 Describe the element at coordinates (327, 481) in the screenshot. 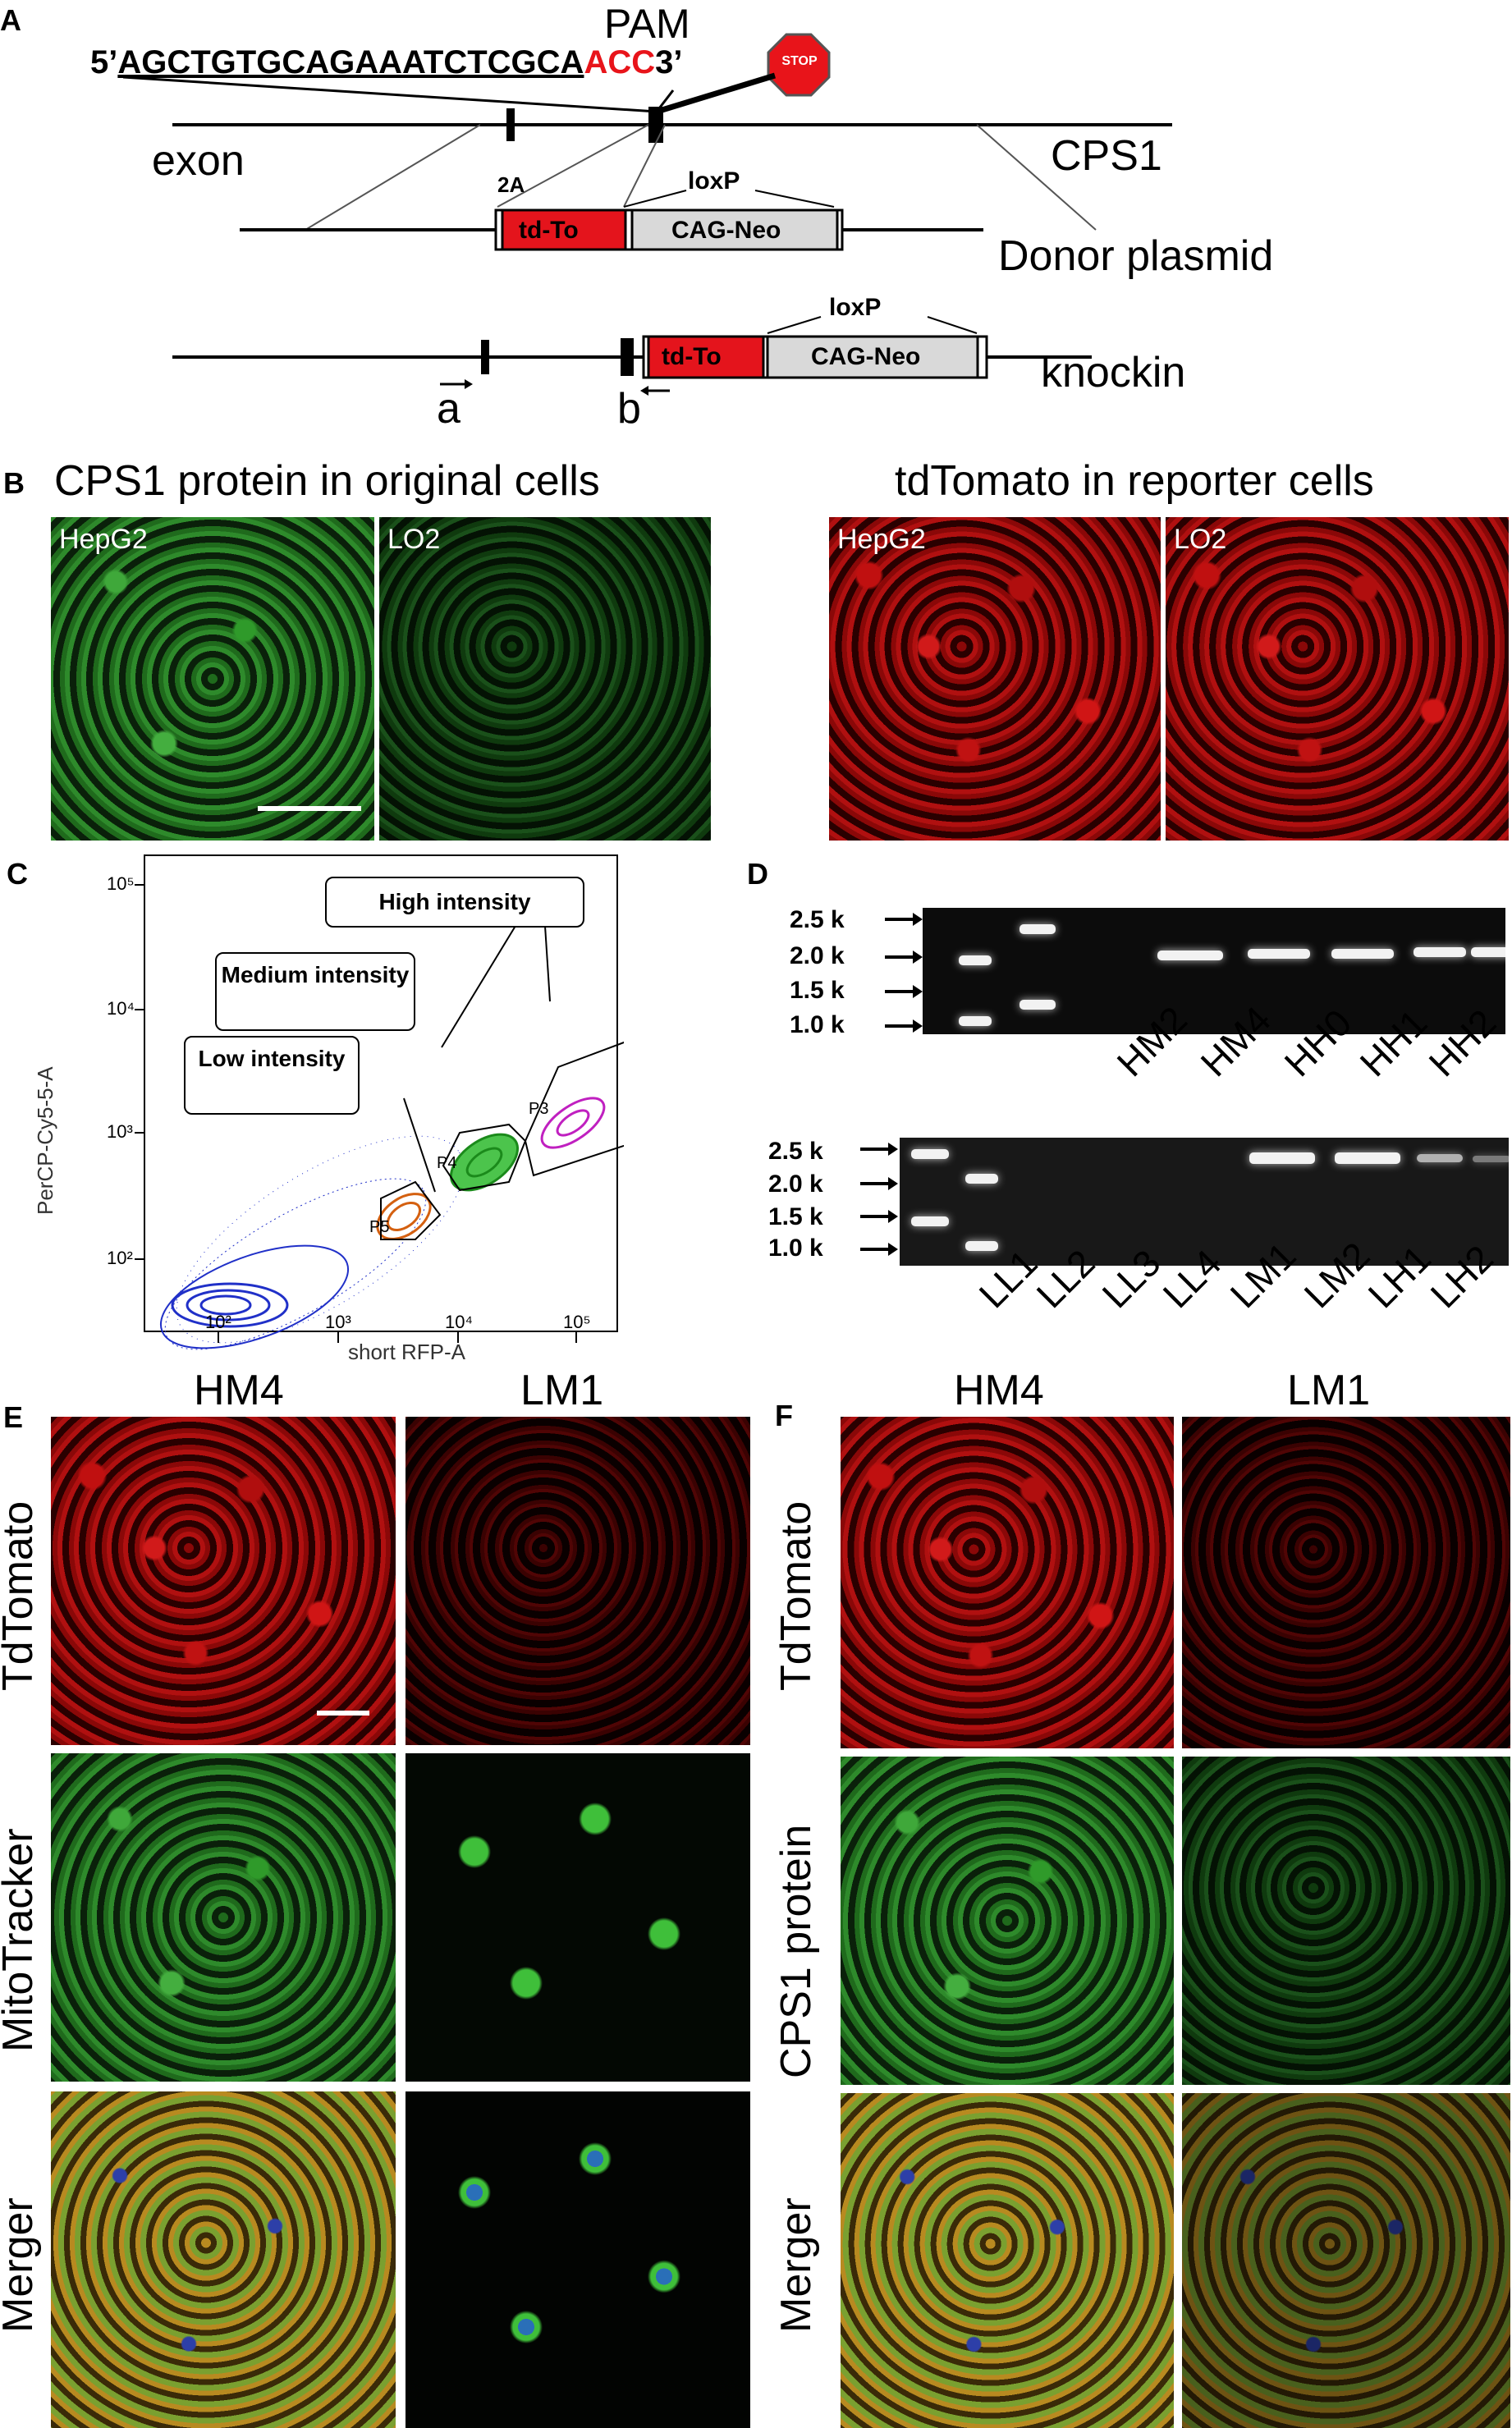

I see `panel-b-title-left: CPS1 protein in original cells` at that location.